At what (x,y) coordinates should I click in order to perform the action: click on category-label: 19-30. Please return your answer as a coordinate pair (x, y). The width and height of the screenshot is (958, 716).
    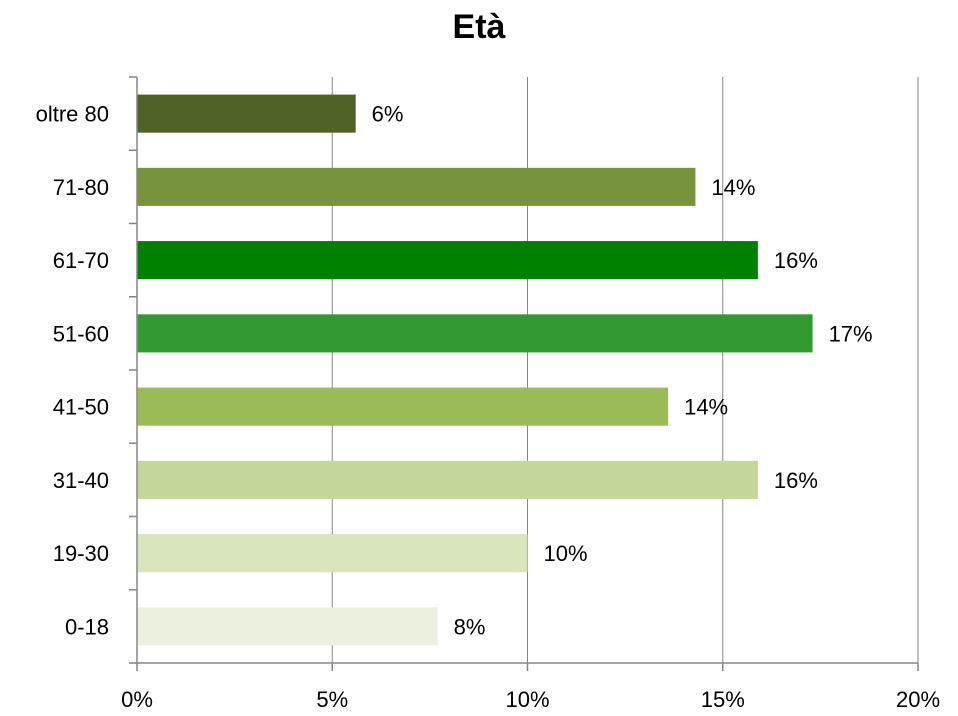
    Looking at the image, I should click on (81, 553).